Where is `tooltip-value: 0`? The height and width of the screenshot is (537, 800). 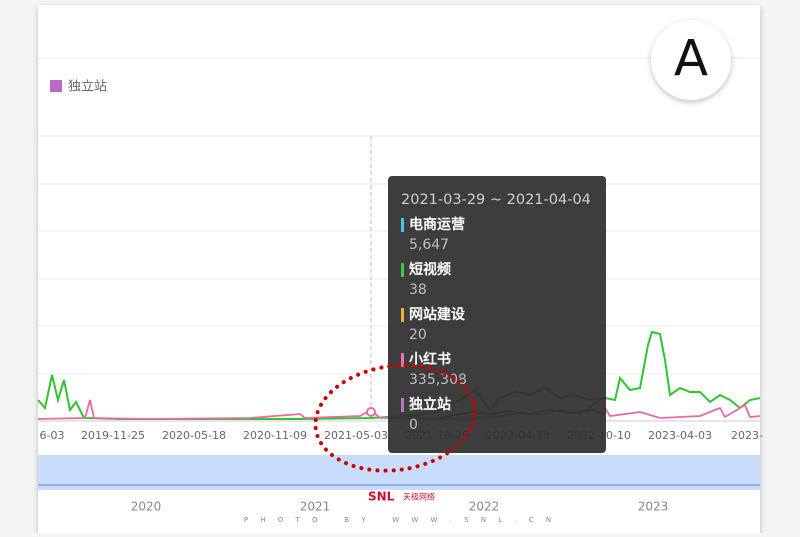
tooltip-value: 0 is located at coordinates (413, 425).